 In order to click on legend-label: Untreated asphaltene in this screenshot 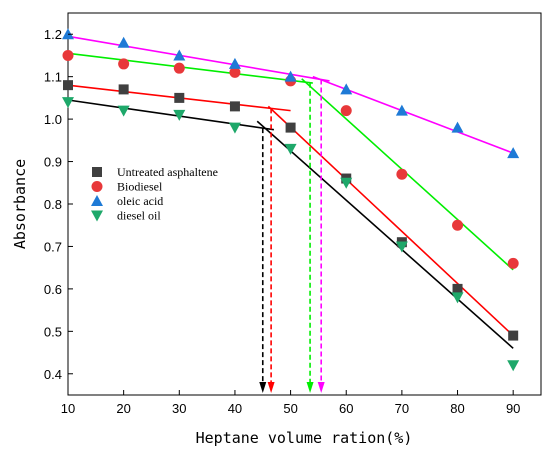, I will do `click(167, 172)`.